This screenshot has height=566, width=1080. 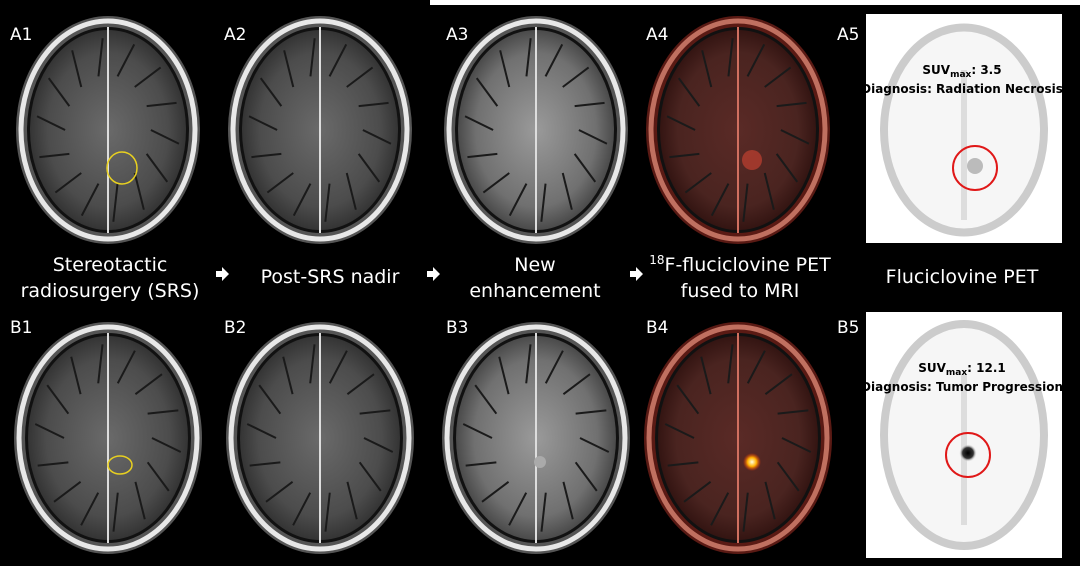 I want to click on pet-uptake, so click(x=975, y=166).